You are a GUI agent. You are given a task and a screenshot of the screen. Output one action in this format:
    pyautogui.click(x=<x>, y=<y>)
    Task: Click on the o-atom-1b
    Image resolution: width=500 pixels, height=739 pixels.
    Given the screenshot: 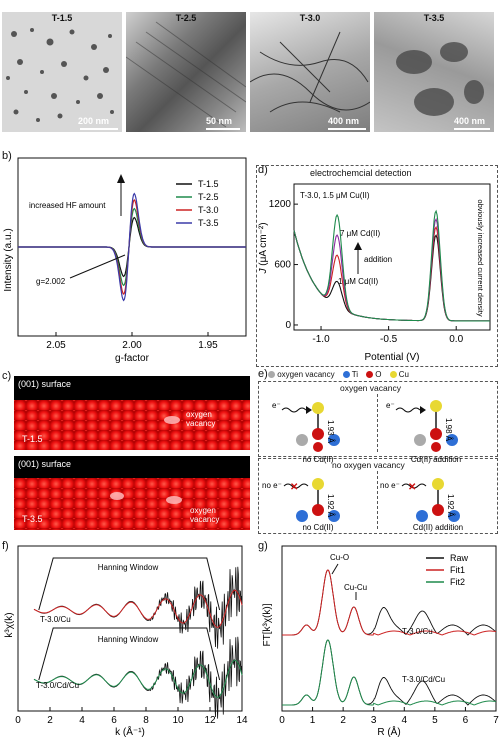 What is the action you would take?
    pyautogui.click(x=318, y=447)
    